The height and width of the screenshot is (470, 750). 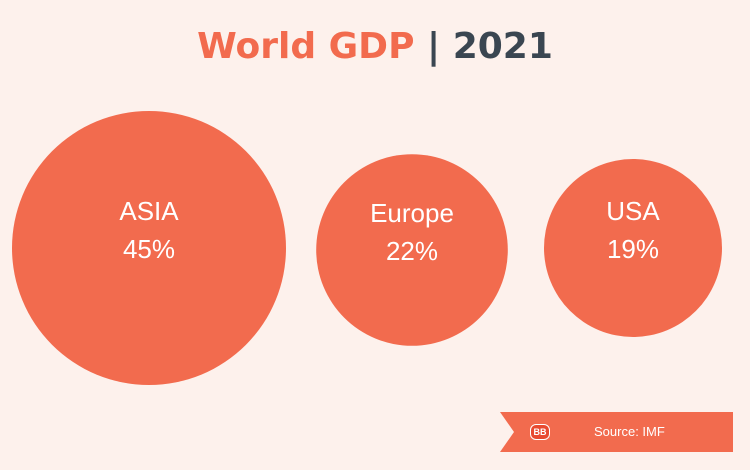 What do you see at coordinates (507, 432) in the screenshot?
I see `source-banner-notch` at bounding box center [507, 432].